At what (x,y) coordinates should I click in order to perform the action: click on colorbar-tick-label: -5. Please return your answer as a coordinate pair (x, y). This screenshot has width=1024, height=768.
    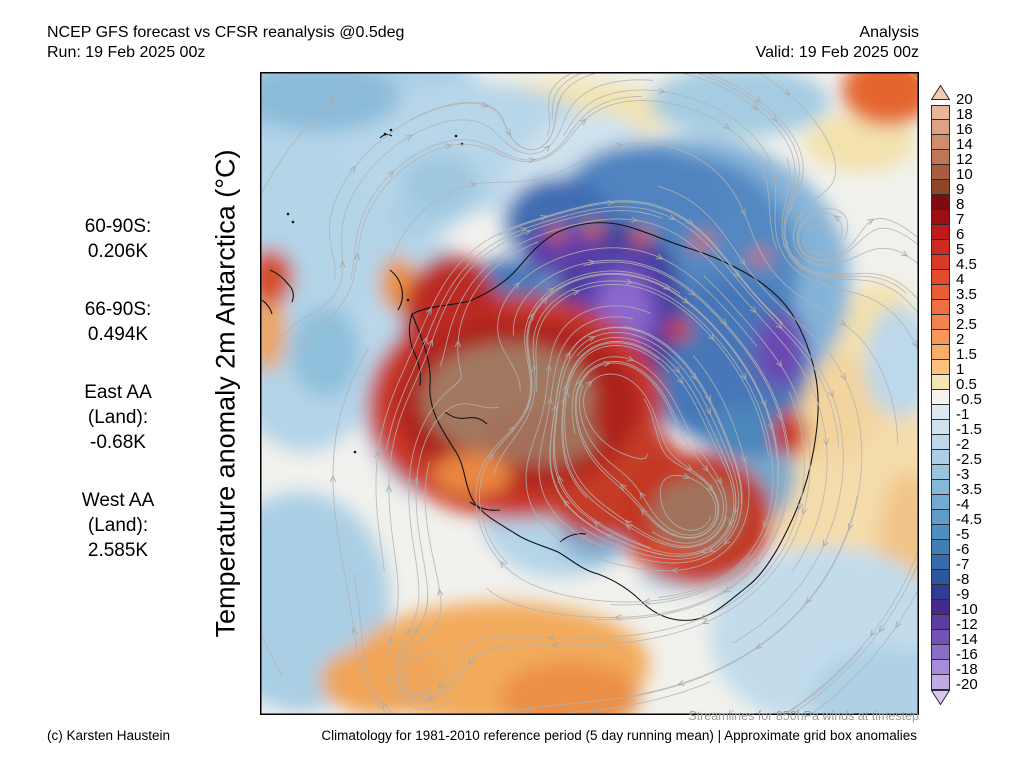
    Looking at the image, I should click on (963, 534).